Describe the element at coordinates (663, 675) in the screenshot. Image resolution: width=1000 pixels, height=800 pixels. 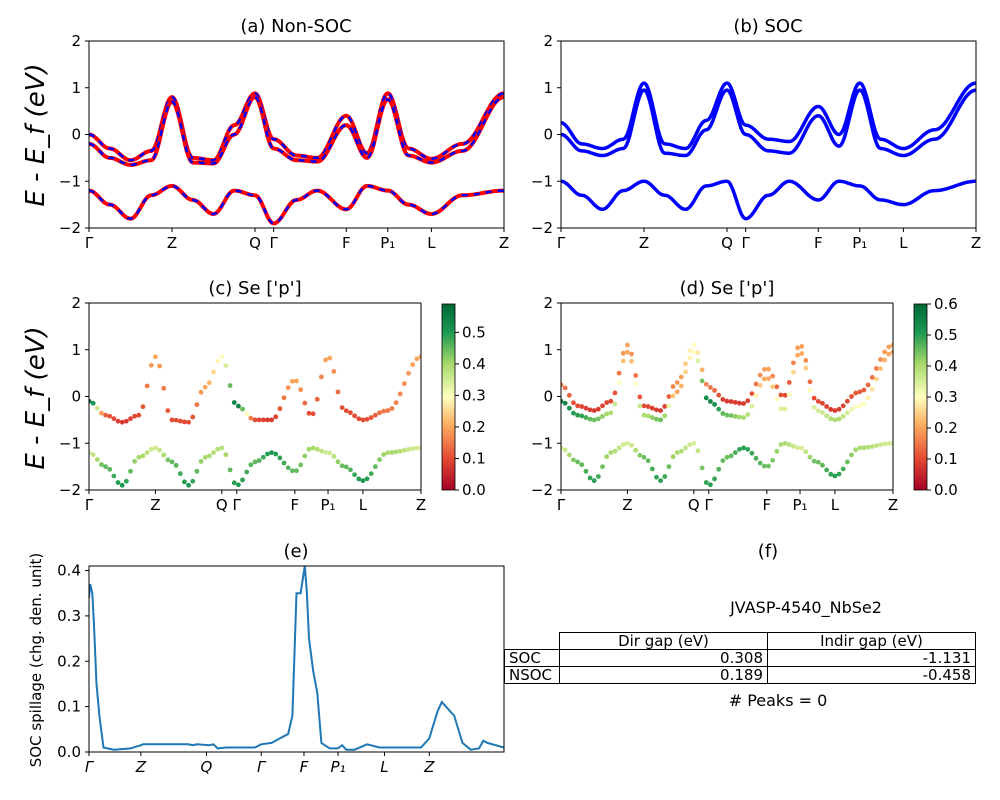
I see `nsoc-dir-gap: 0.189` at that location.